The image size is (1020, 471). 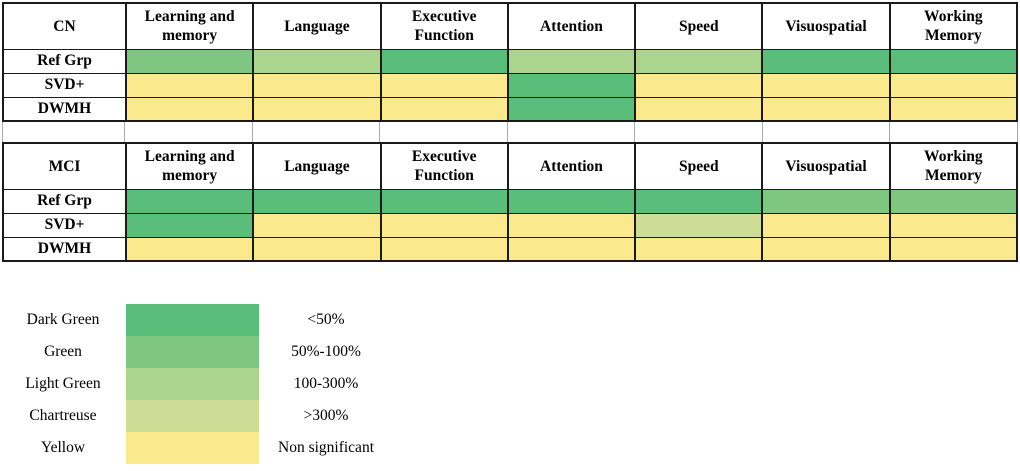 I want to click on legend-swatch-light_green, so click(x=192, y=384).